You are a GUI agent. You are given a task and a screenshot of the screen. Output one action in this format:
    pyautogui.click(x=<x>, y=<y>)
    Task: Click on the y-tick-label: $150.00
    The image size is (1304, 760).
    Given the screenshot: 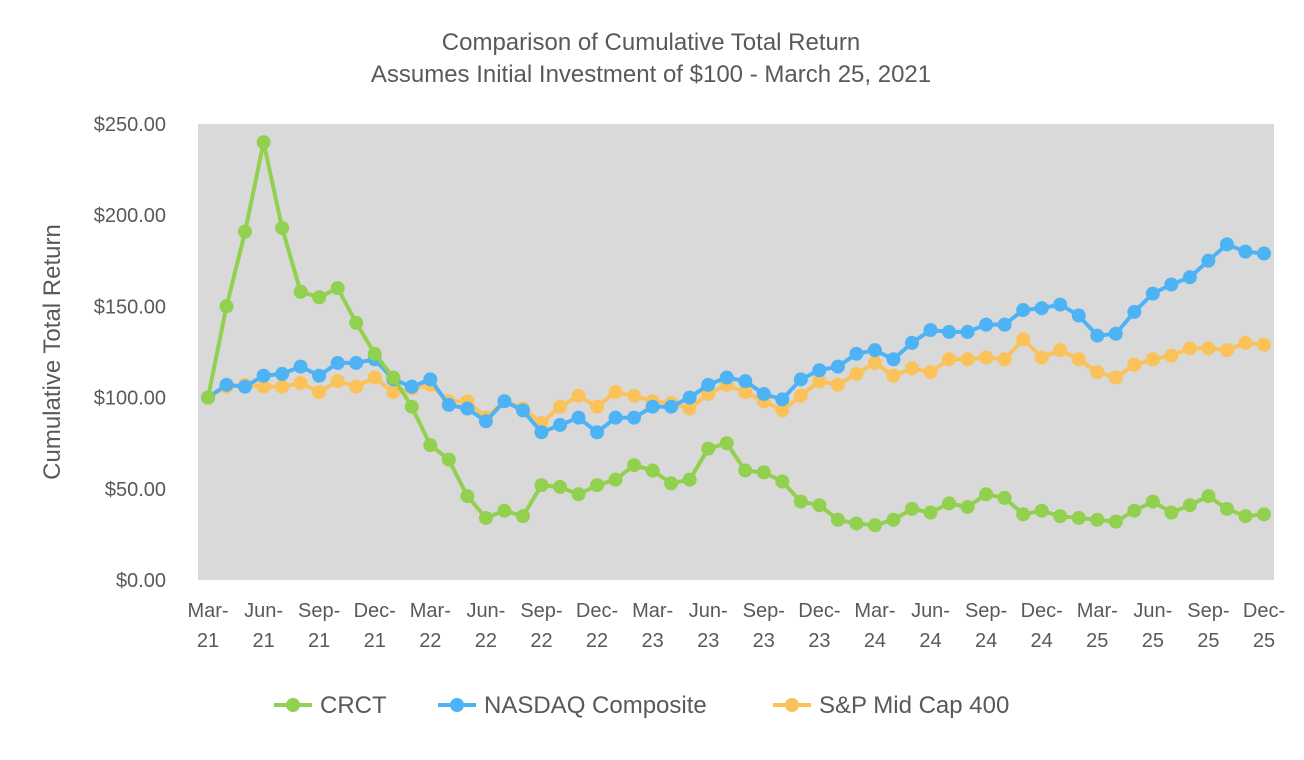 What is the action you would take?
    pyautogui.click(x=130, y=307)
    